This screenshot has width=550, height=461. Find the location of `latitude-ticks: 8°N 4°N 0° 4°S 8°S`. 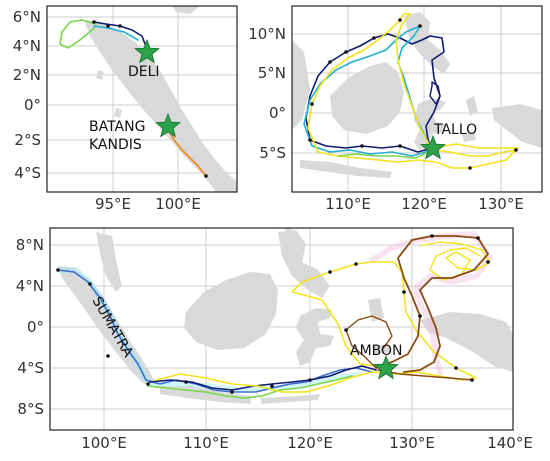

latitude-ticks: 8°N 4°N 0° 4°S 8°S is located at coordinates (30, 327).